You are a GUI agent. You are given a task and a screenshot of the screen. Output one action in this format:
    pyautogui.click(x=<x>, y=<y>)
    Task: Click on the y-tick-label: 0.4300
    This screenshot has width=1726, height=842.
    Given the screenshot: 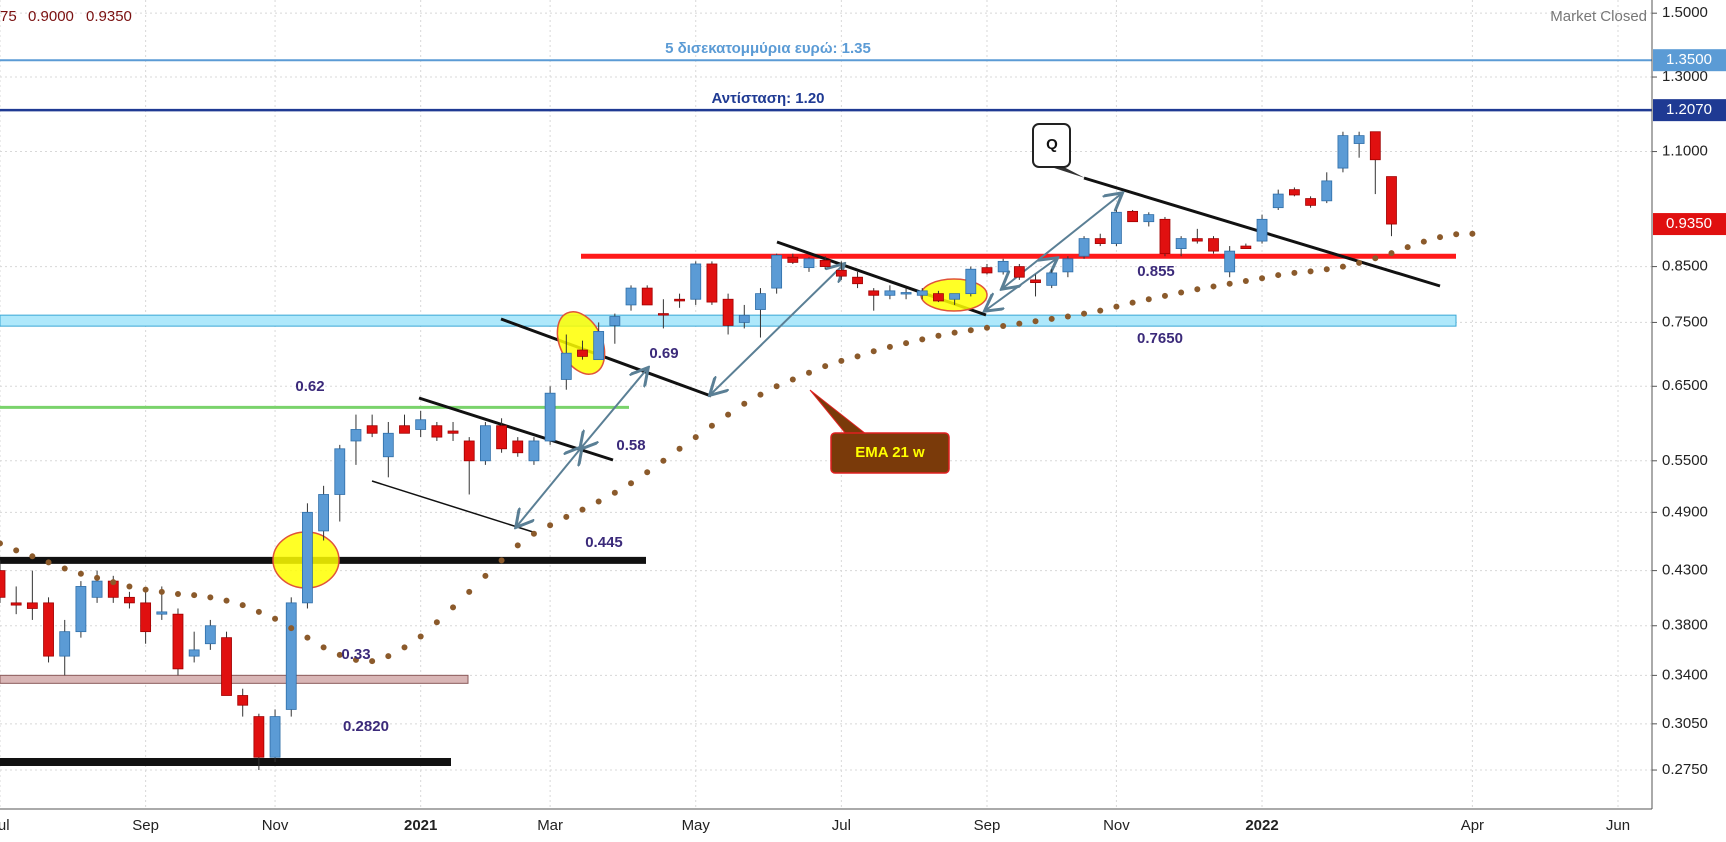 What is the action you would take?
    pyautogui.click(x=1685, y=570)
    